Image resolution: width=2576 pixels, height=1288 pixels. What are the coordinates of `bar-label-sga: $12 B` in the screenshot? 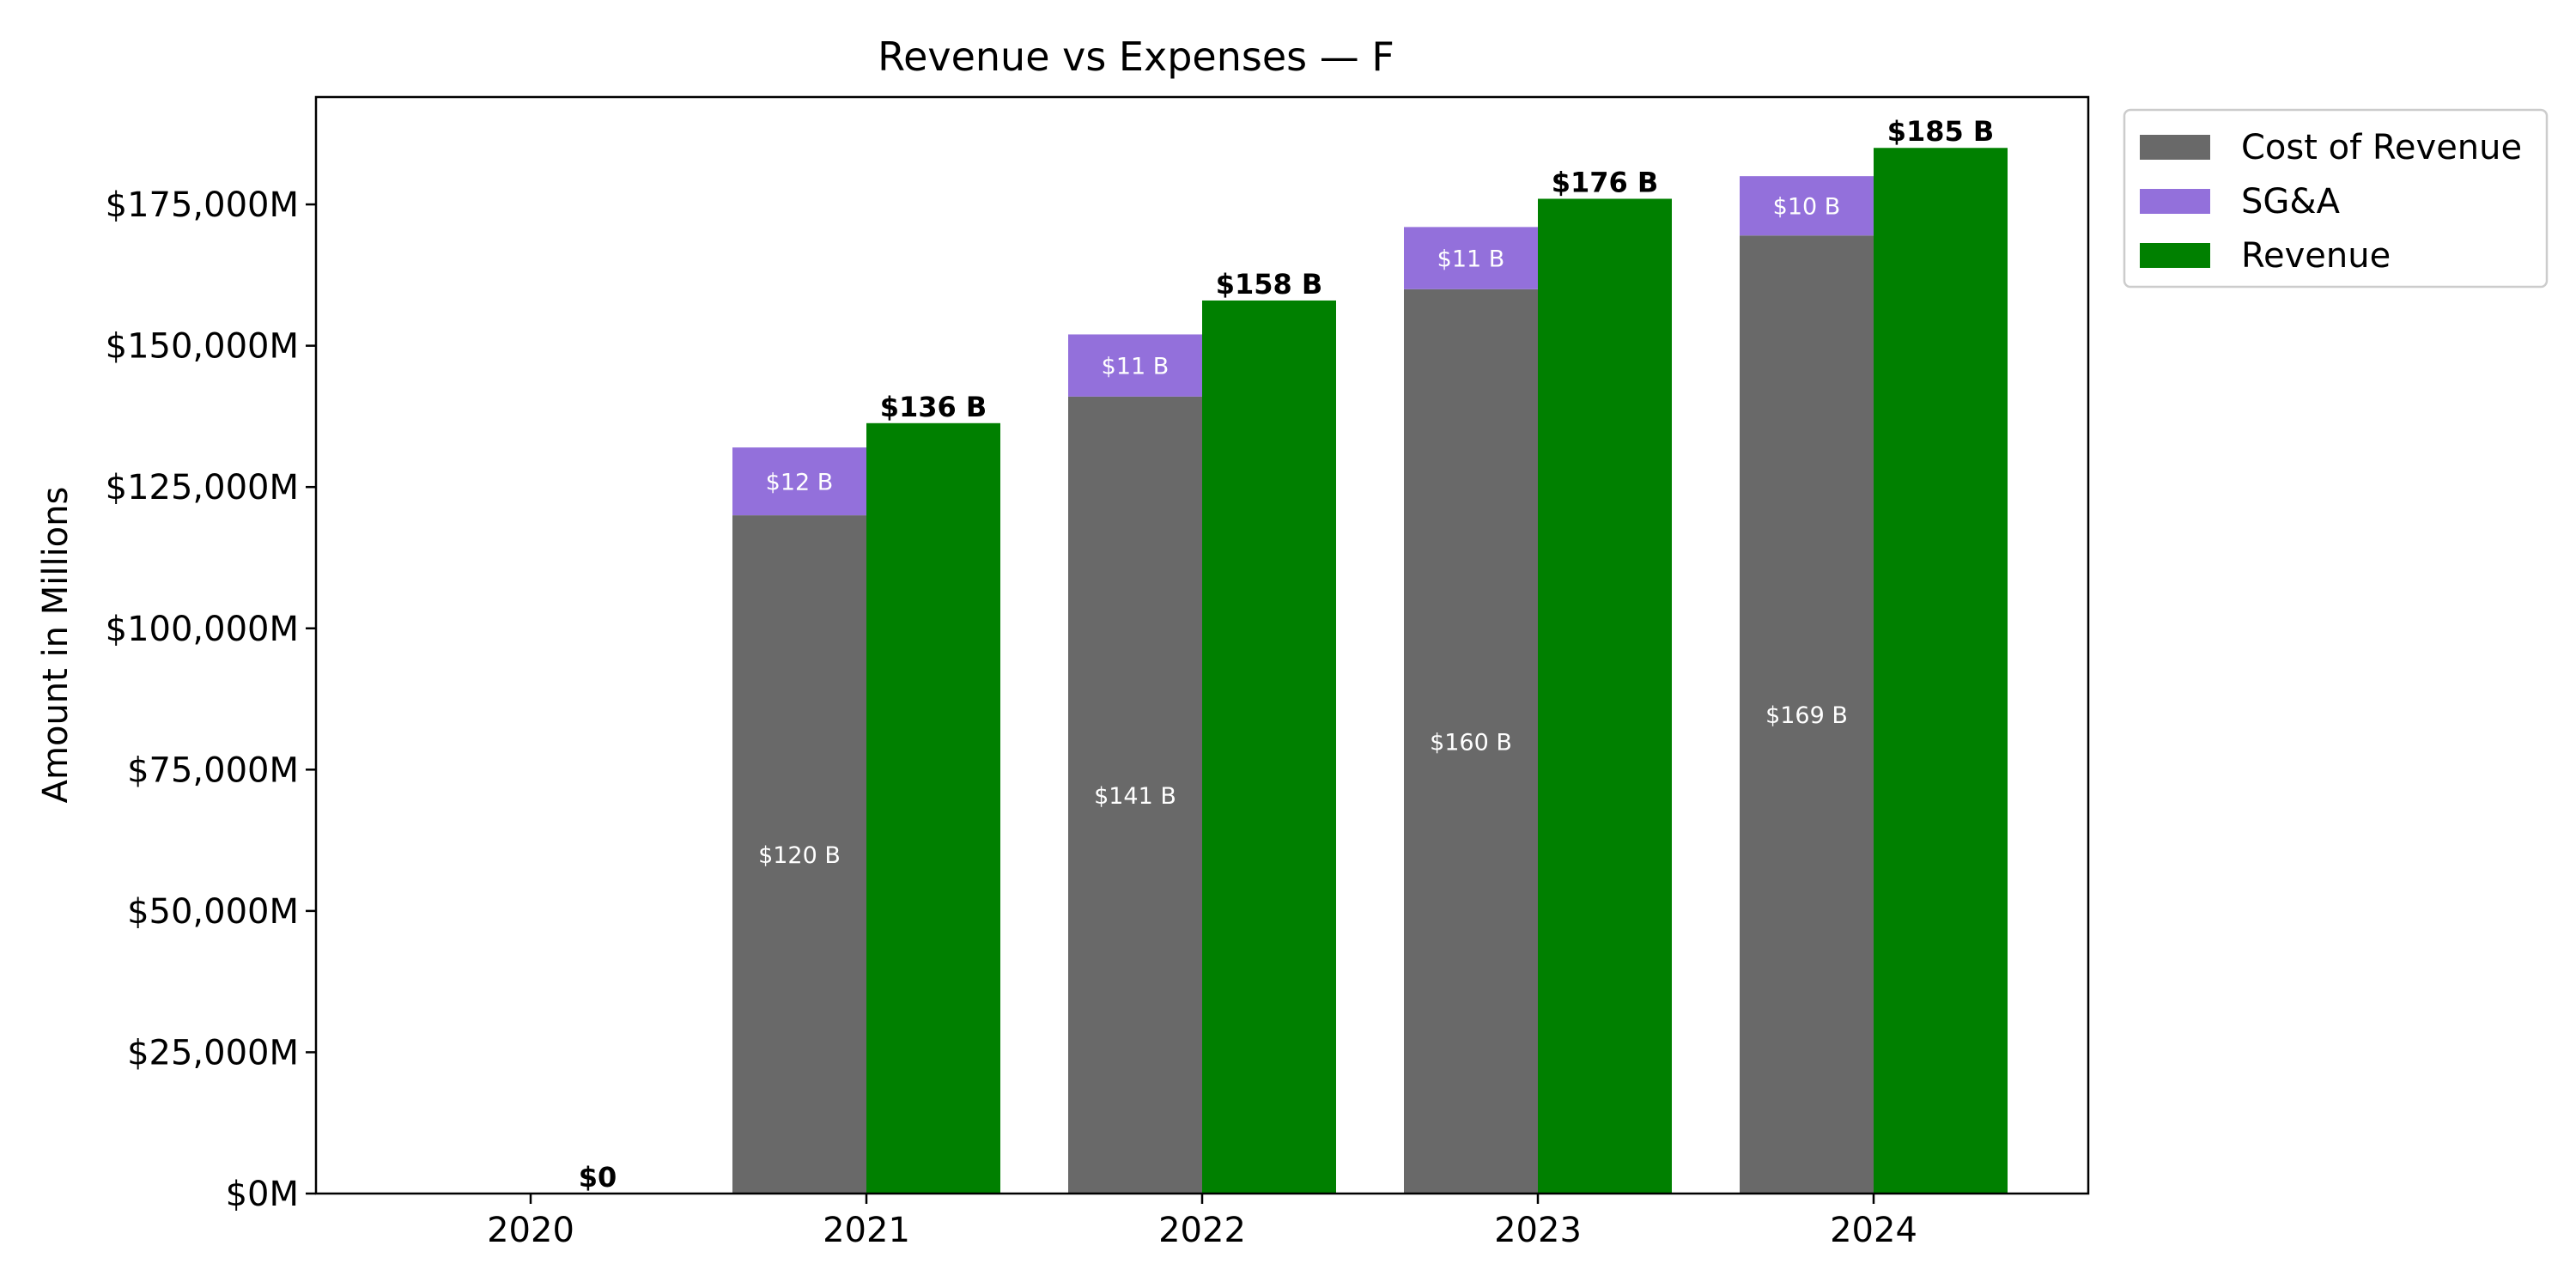 It's located at (800, 483).